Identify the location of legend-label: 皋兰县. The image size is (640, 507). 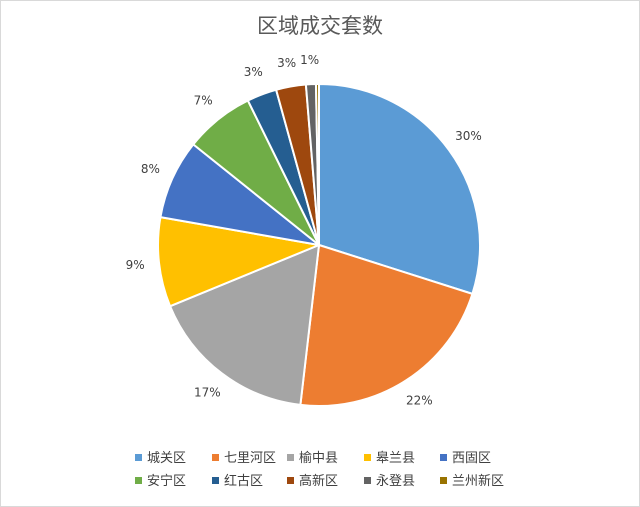
(395, 458).